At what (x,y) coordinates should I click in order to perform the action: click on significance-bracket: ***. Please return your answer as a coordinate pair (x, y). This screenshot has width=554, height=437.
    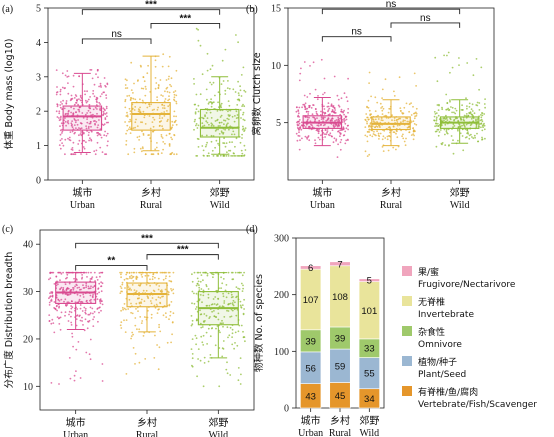
    Looking at the image, I should click on (185, 21).